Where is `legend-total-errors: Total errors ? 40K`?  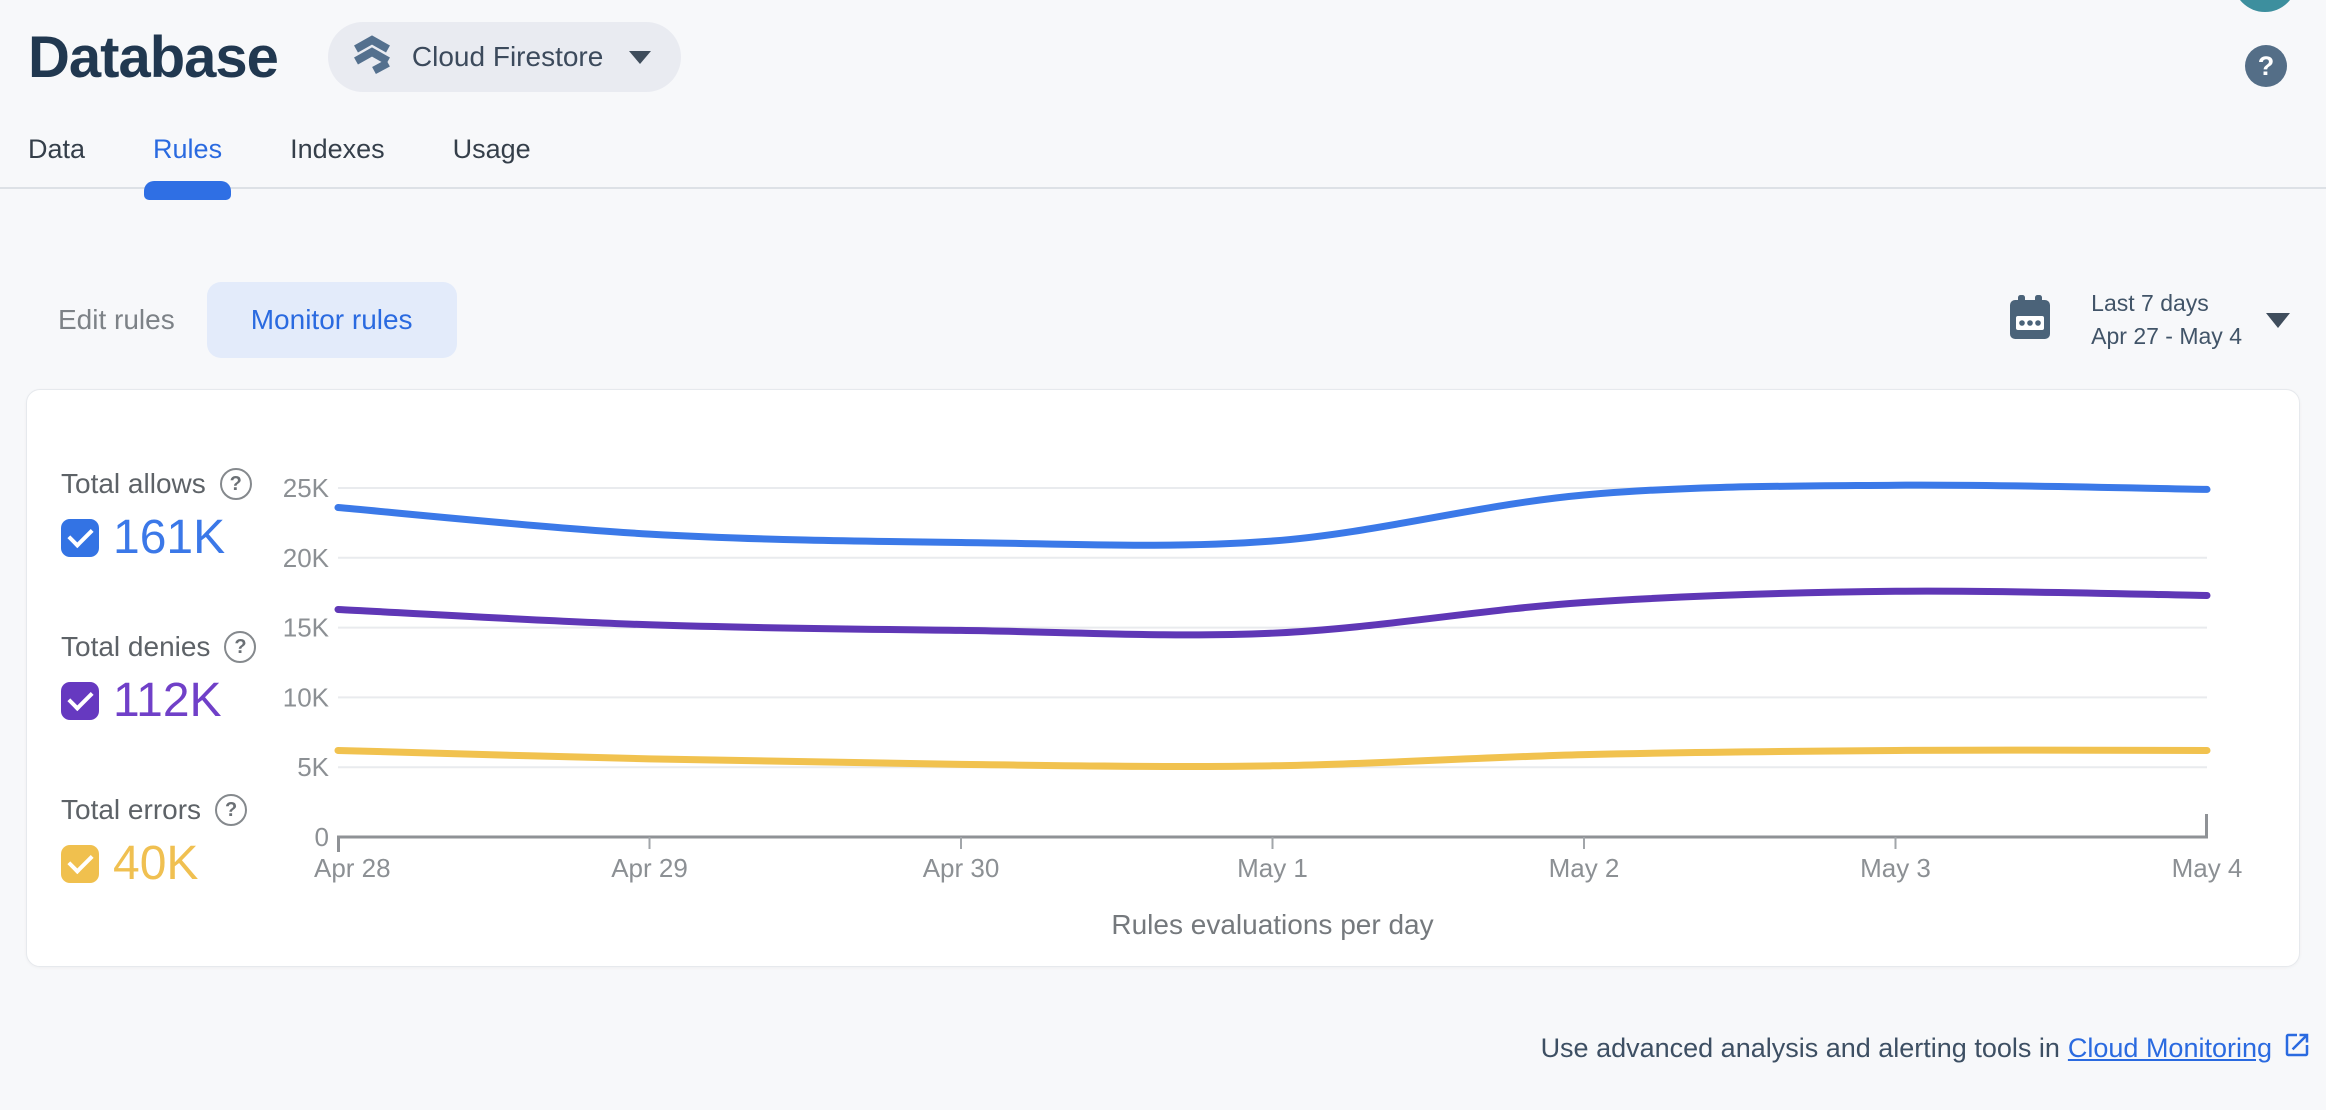 legend-total-errors: Total errors ? 40K is located at coordinates (166, 842).